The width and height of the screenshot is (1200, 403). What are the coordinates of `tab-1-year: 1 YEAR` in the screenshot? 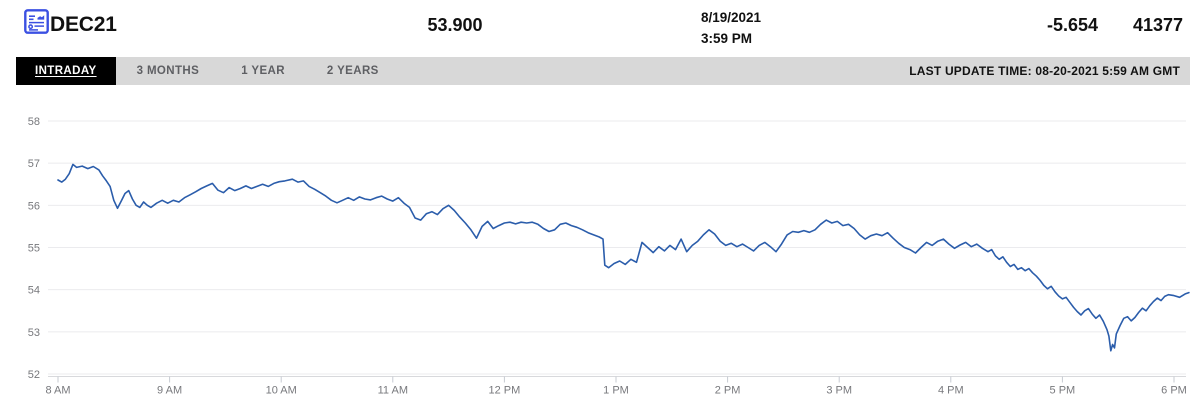 It's located at (263, 71).